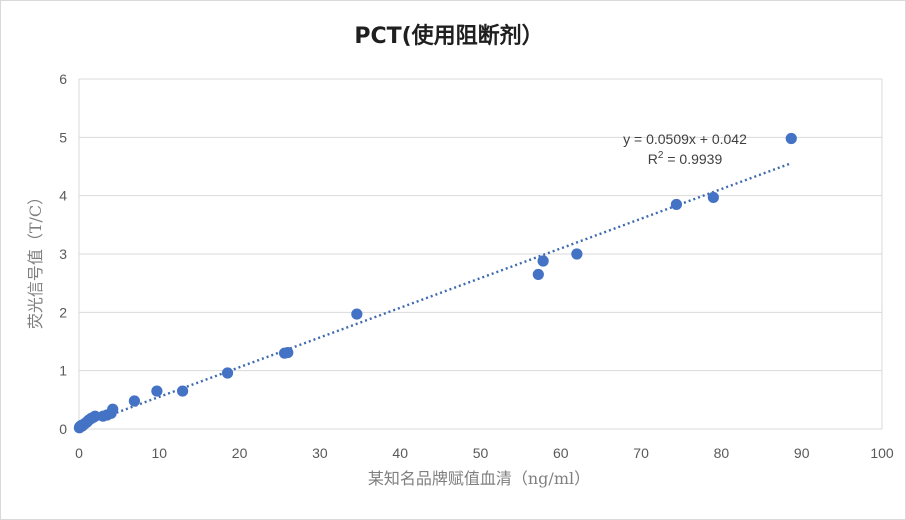 Image resolution: width=906 pixels, height=520 pixels. What do you see at coordinates (653, 159) in the screenshot?
I see `r-squared-prefix: R` at bounding box center [653, 159].